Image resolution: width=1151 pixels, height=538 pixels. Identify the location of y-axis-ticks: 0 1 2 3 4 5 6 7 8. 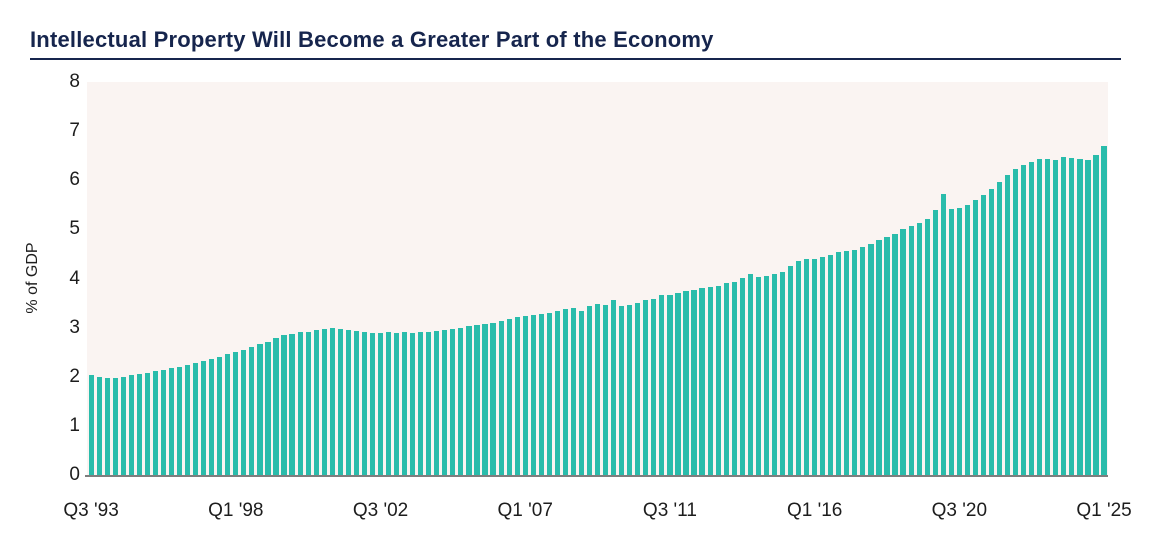
(40, 278).